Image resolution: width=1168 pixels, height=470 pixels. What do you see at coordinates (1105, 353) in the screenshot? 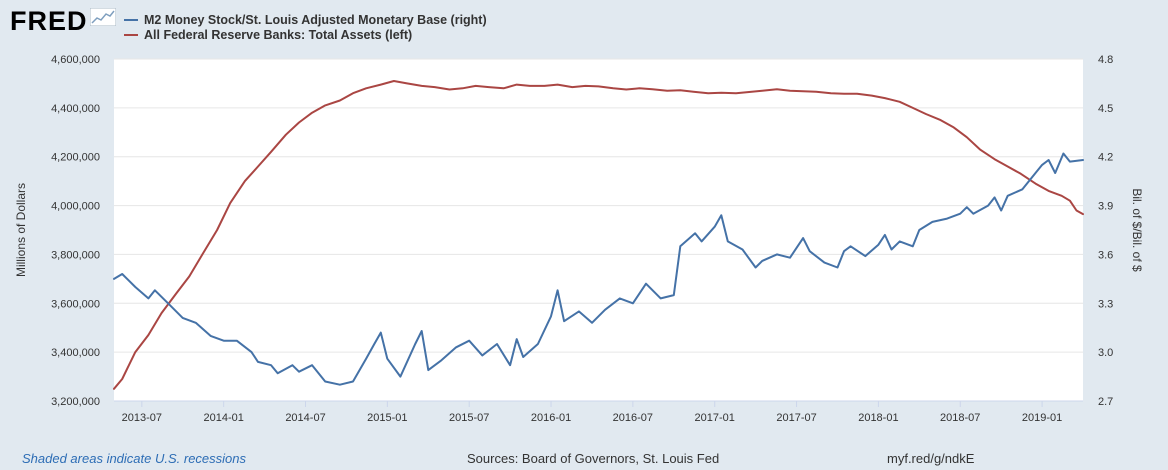
I see `y-right-tick-label: 3.0` at bounding box center [1105, 353].